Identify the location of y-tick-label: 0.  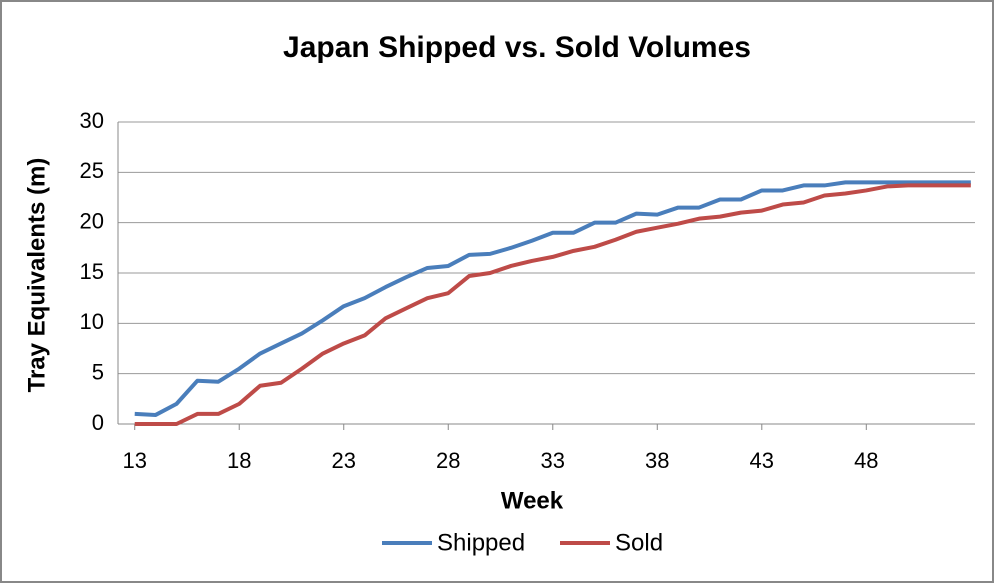
(98, 422).